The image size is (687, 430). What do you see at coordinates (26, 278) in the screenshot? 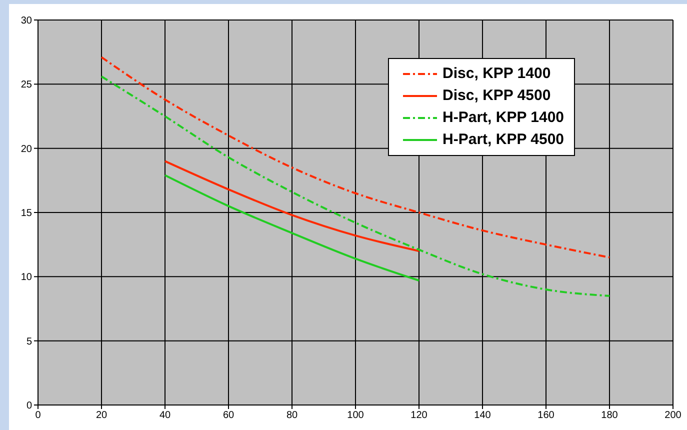
I see `y-tick-label: 10` at bounding box center [26, 278].